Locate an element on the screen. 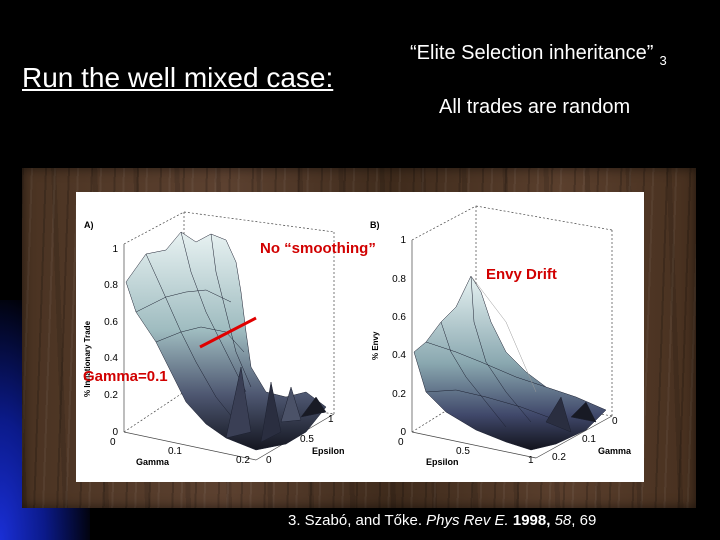 The image size is (720, 540). subtitle-text: “Elite Selection inheritance” is located at coordinates (532, 53).